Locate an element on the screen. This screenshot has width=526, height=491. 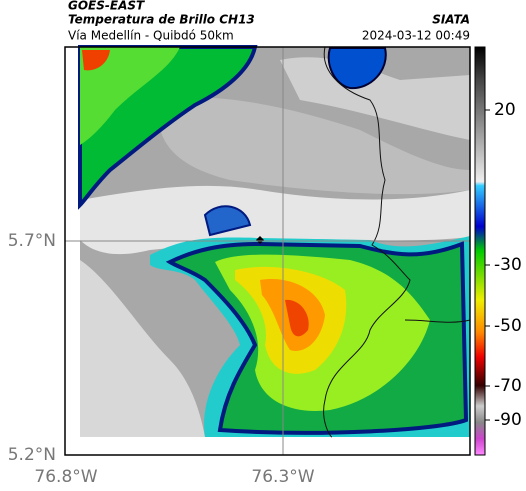
subtitle: Vía Medellín - Quibdó 50km is located at coordinates (151, 36).